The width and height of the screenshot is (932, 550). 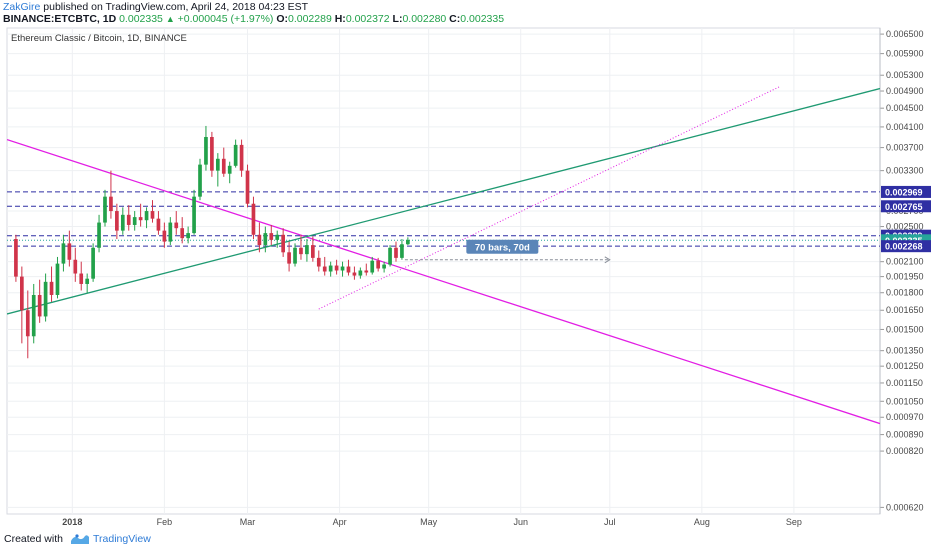 I want to click on x-tick-label: Jul, so click(x=610, y=522).